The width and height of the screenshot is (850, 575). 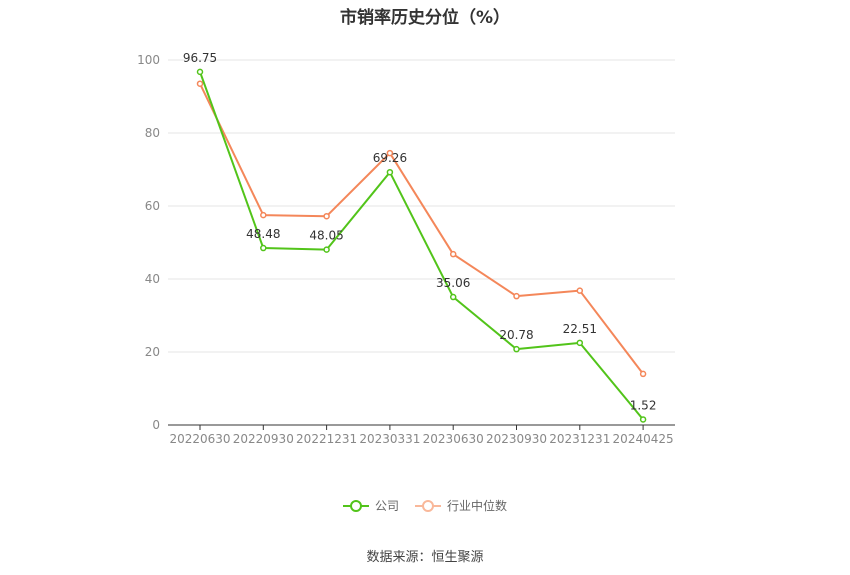 What do you see at coordinates (453, 439) in the screenshot?
I see `x-tick-label: 20230630` at bounding box center [453, 439].